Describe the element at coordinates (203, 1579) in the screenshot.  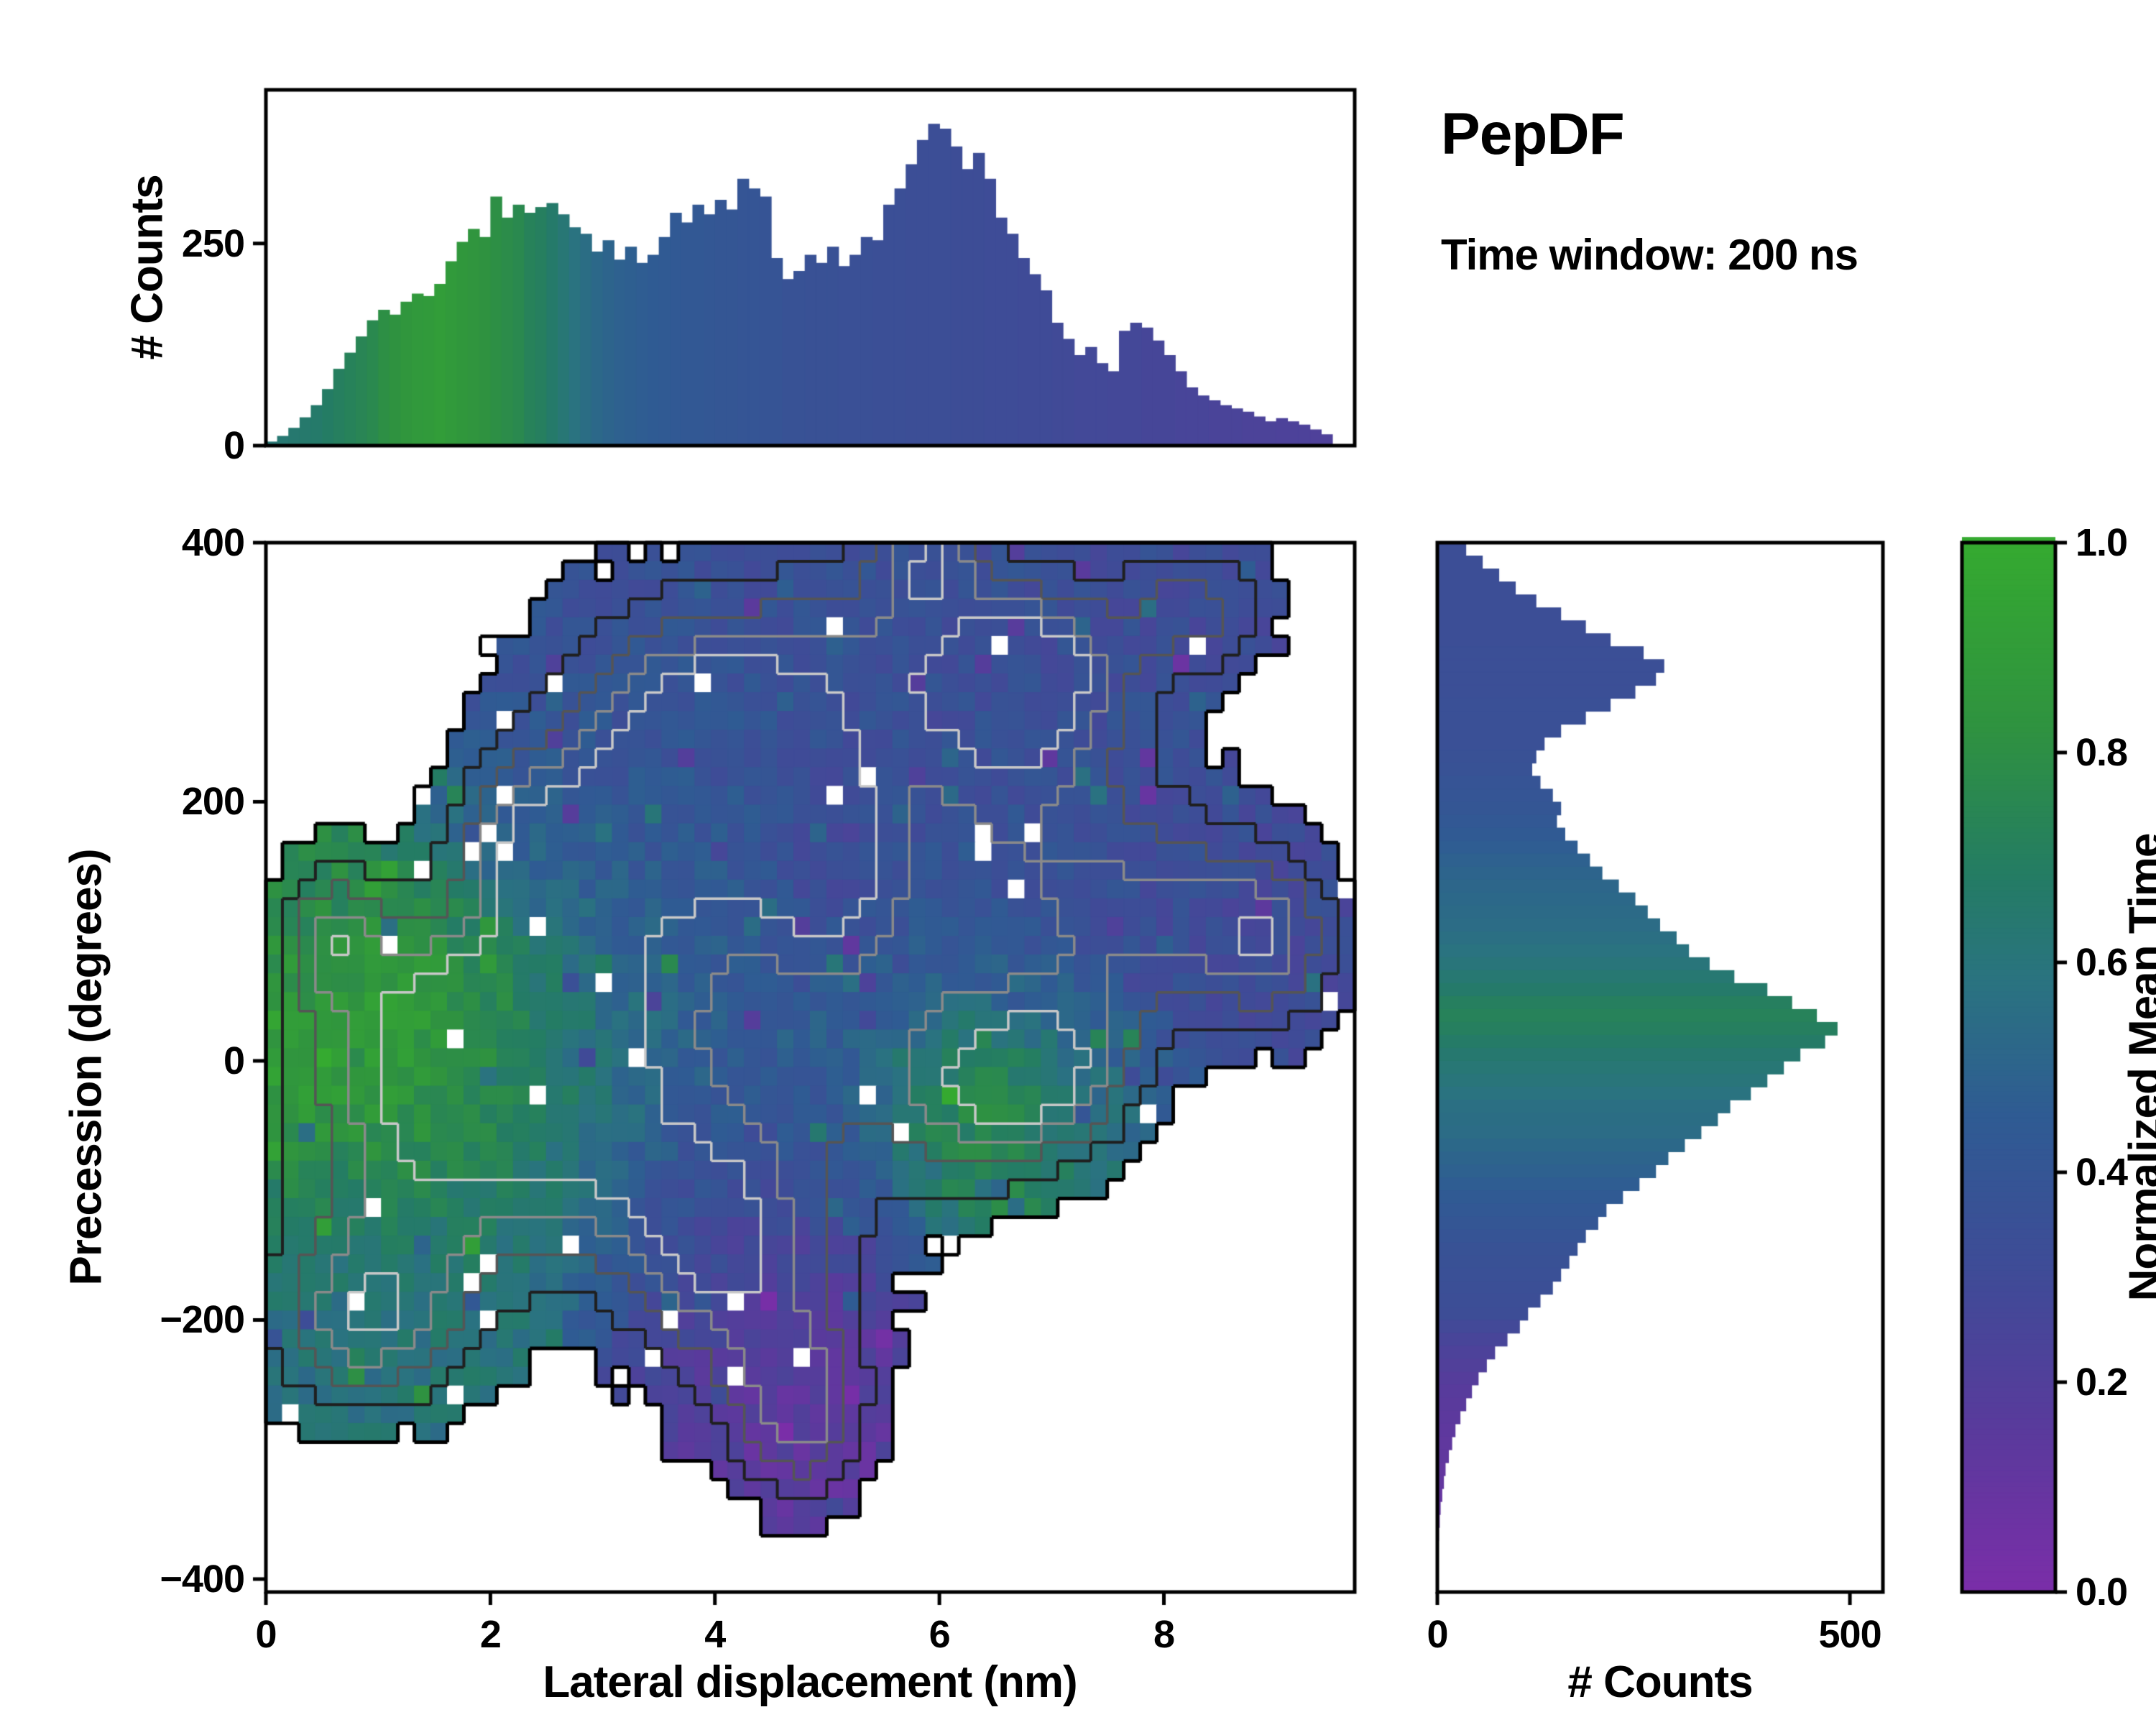
I see `tick-label: −400` at that location.